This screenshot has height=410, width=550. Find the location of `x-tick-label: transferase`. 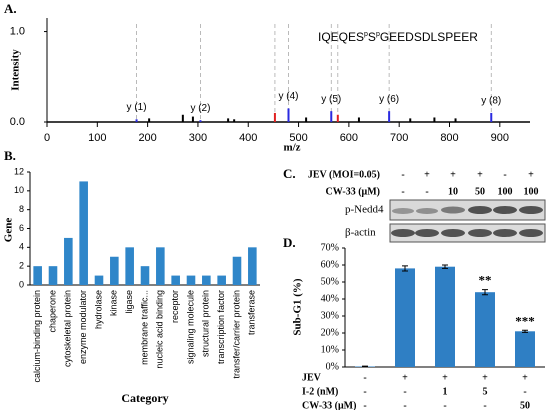

x-tick-label: transferase is located at coordinates (252, 312).